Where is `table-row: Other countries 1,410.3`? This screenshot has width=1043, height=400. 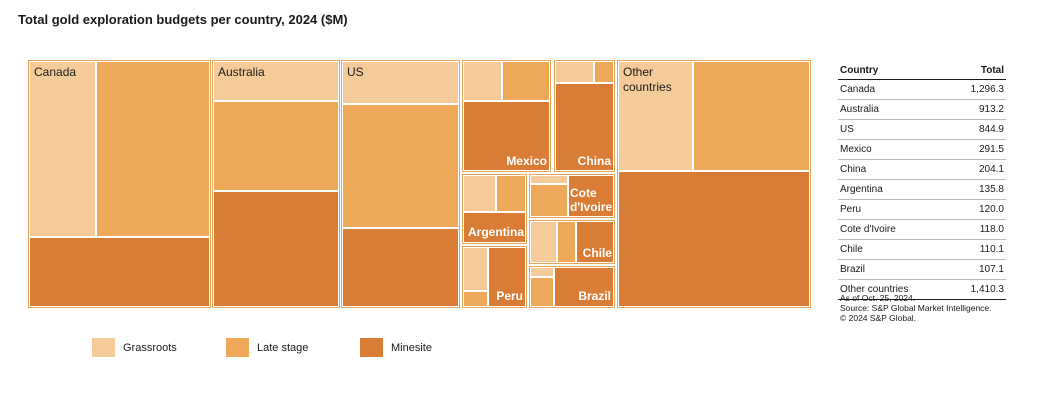
table-row: Other countries 1,410.3 is located at coordinates (922, 290).